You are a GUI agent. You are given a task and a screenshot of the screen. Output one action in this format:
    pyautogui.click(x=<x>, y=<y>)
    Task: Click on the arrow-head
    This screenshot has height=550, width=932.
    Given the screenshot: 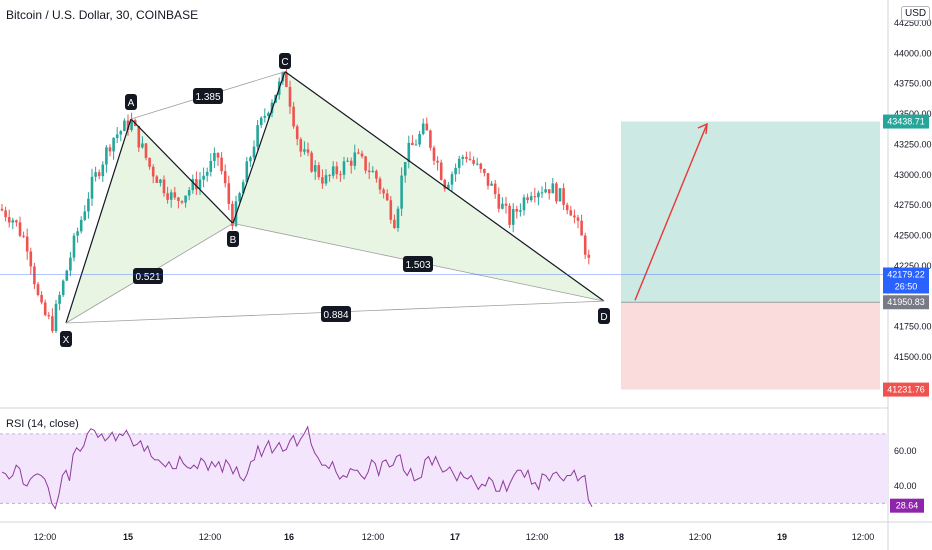 What is the action you would take?
    pyautogui.click(x=702, y=128)
    